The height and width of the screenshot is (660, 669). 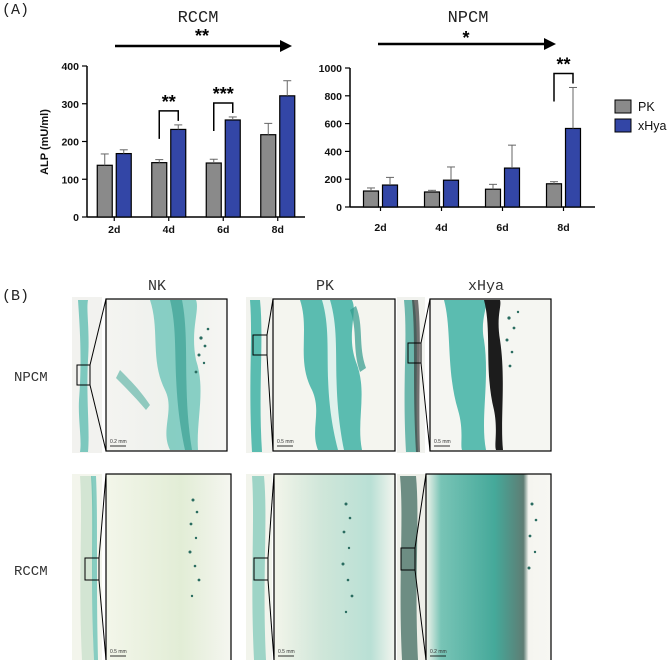 What do you see at coordinates (152, 566) in the screenshot?
I see `micrograph-rccm-nk: 0.5 mm` at bounding box center [152, 566].